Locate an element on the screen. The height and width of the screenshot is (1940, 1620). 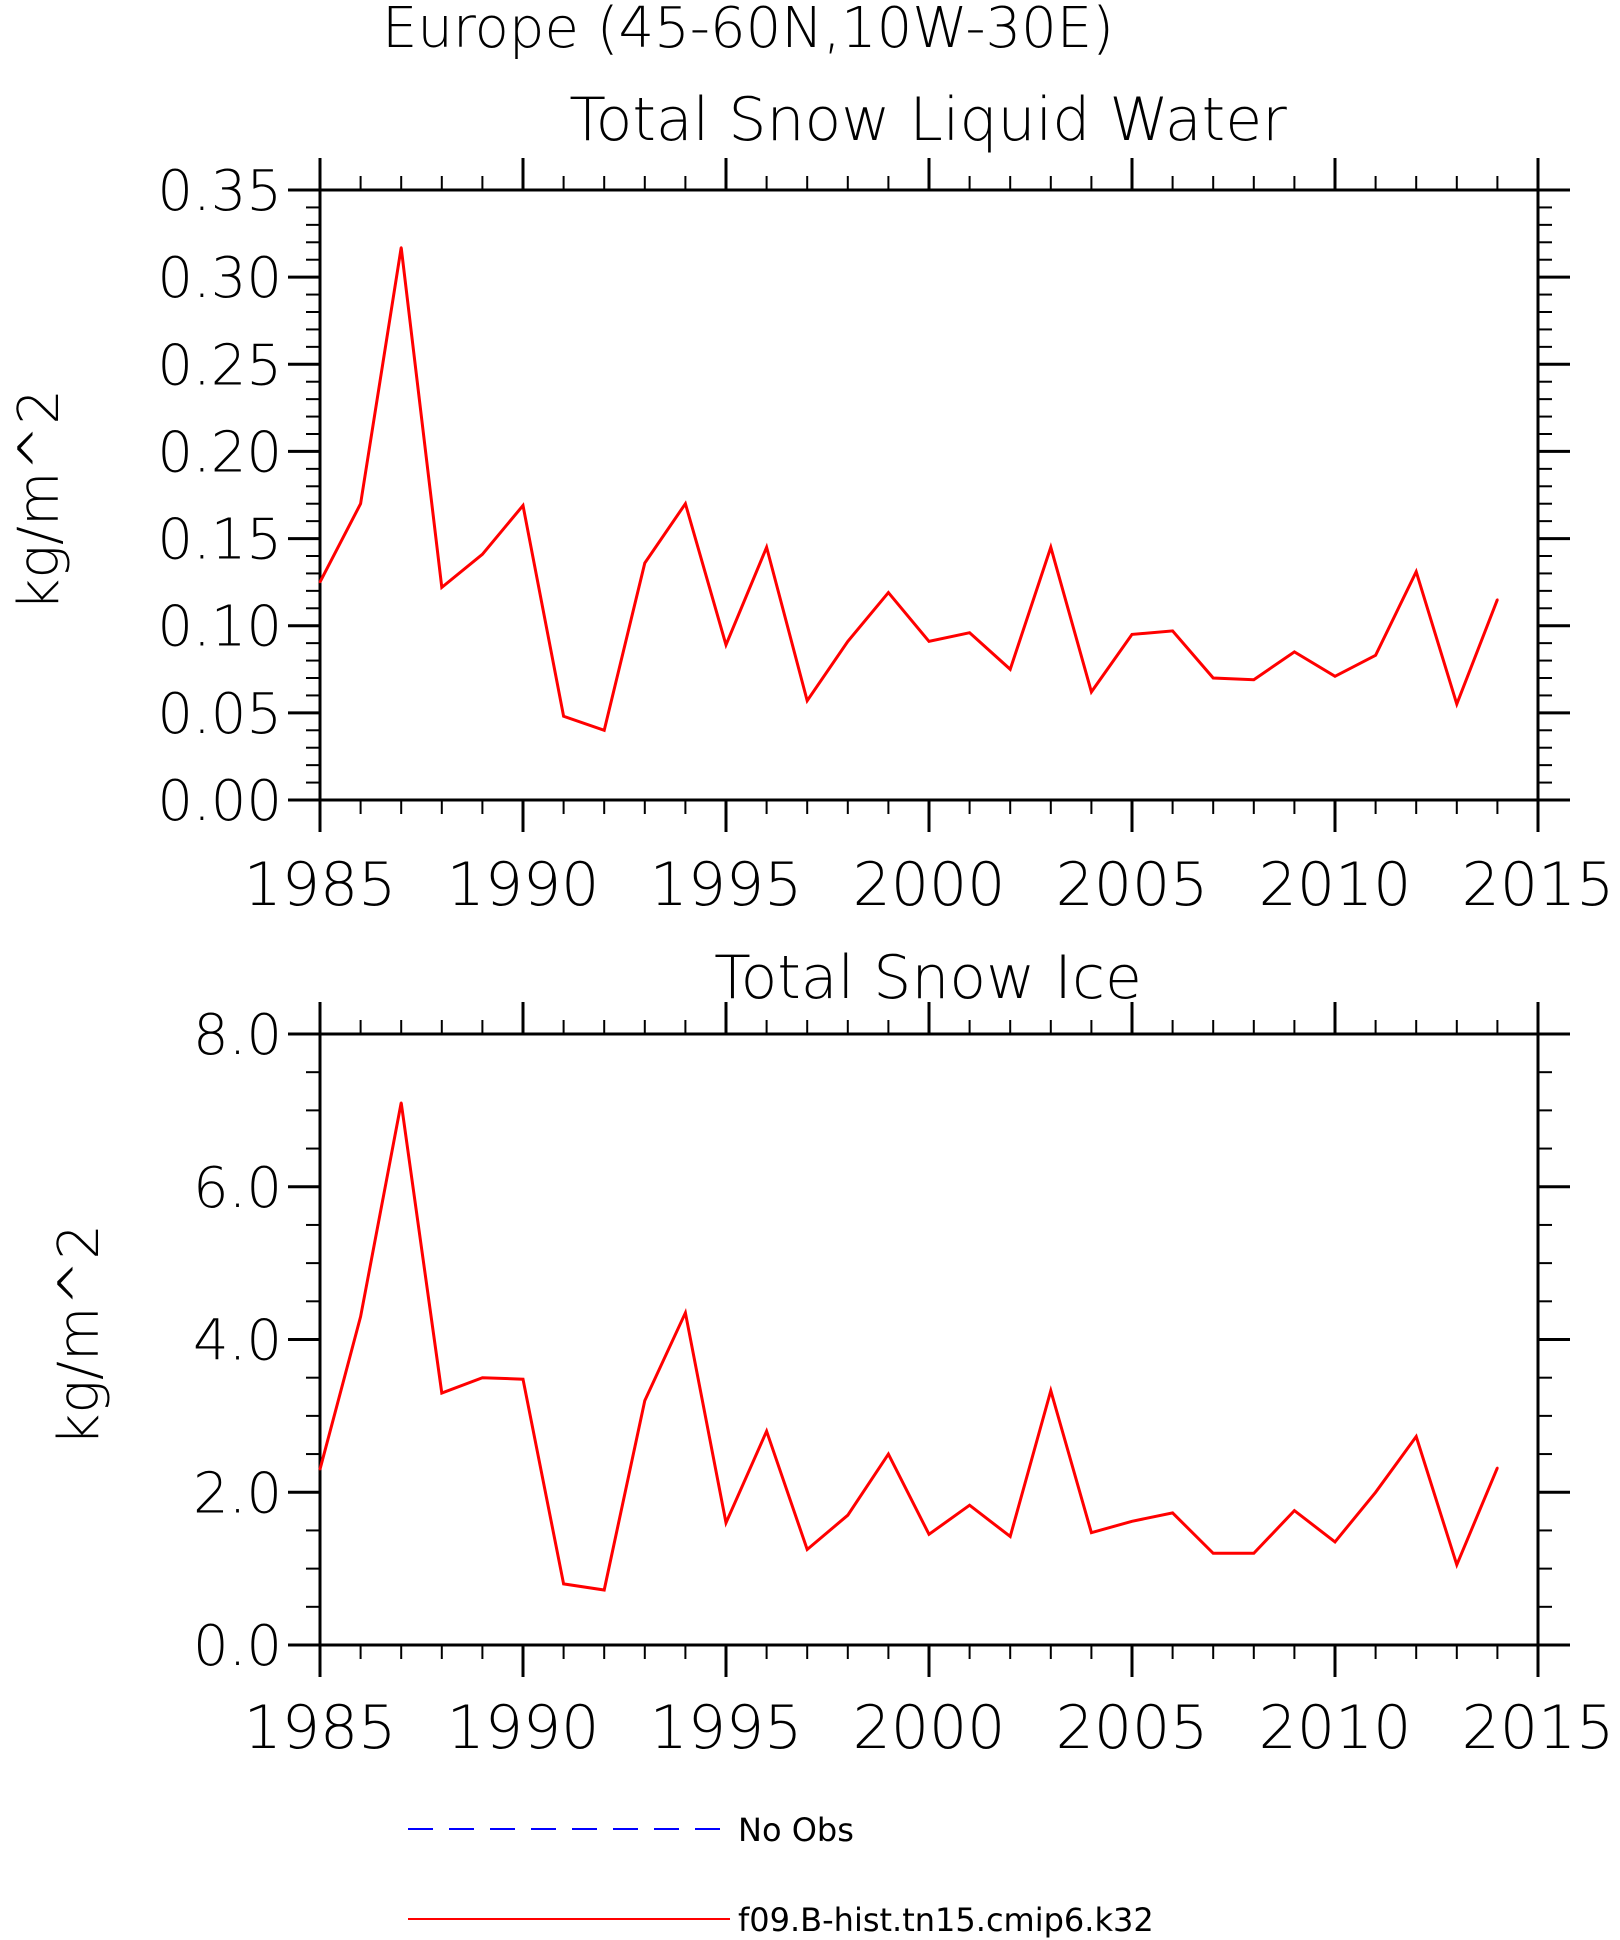
chart-title: Total Snow Ice is located at coordinates (928, 978).